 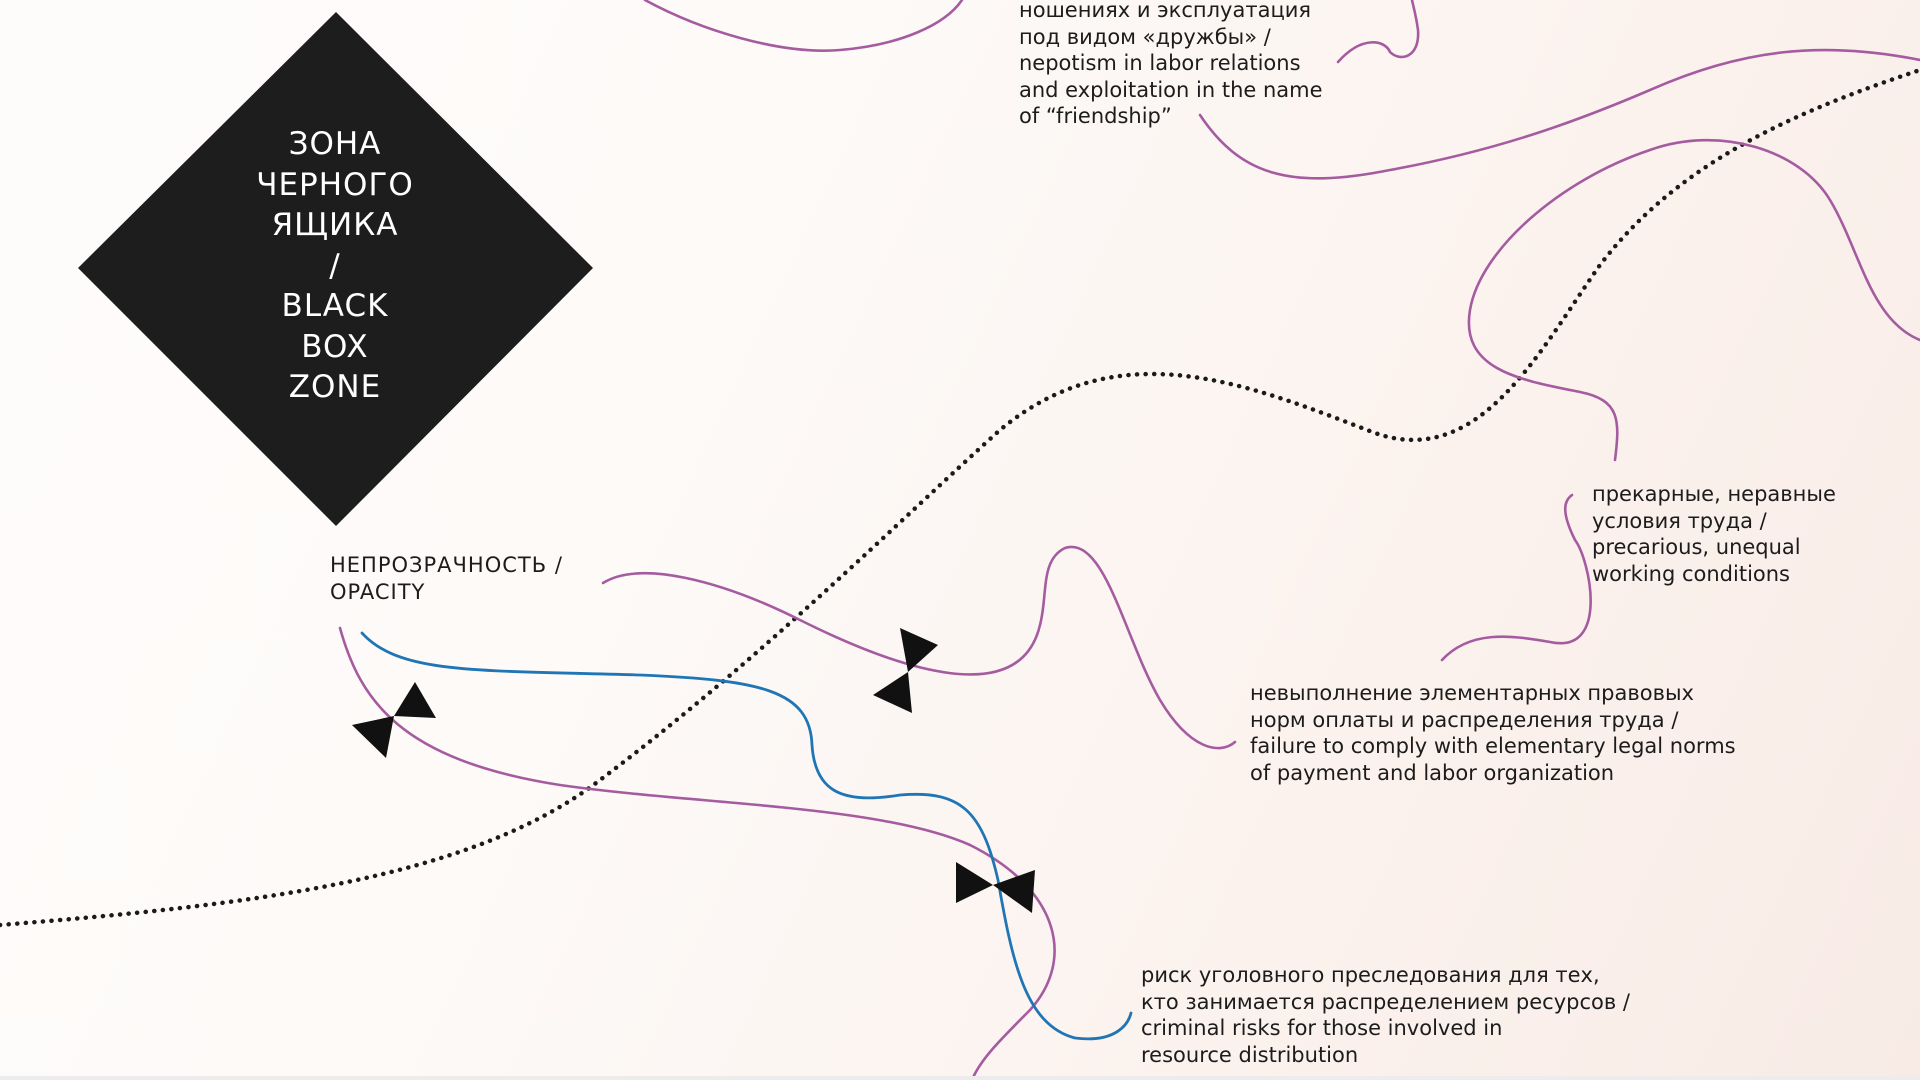 I want to click on purple-line-nepotism, so click(x=1559, y=114).